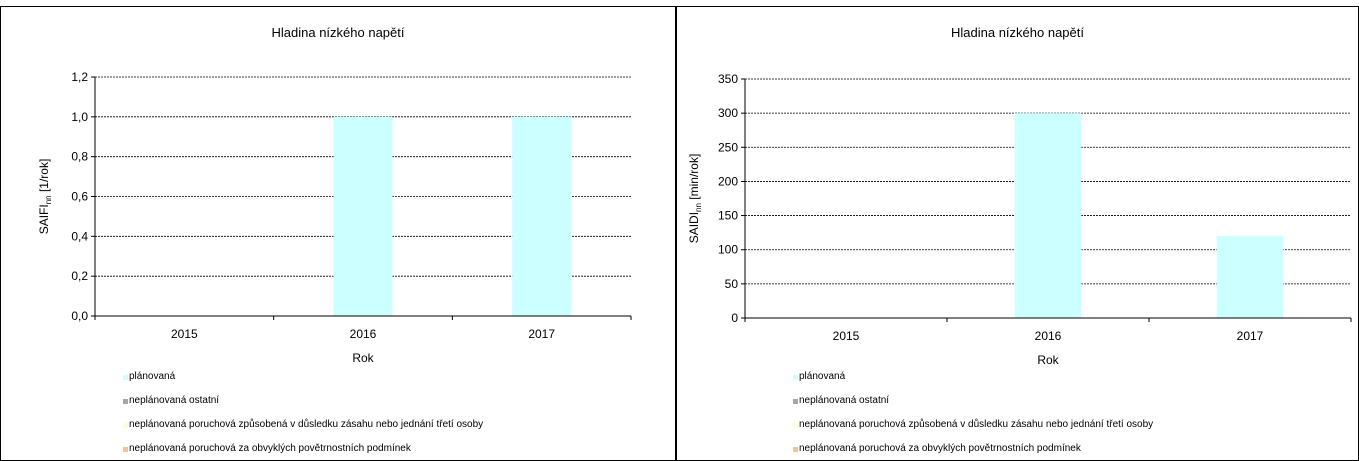 Image resolution: width=1359 pixels, height=461 pixels. Describe the element at coordinates (44, 177) in the screenshot. I see `y-axis-title-unit: [1/rok]` at that location.